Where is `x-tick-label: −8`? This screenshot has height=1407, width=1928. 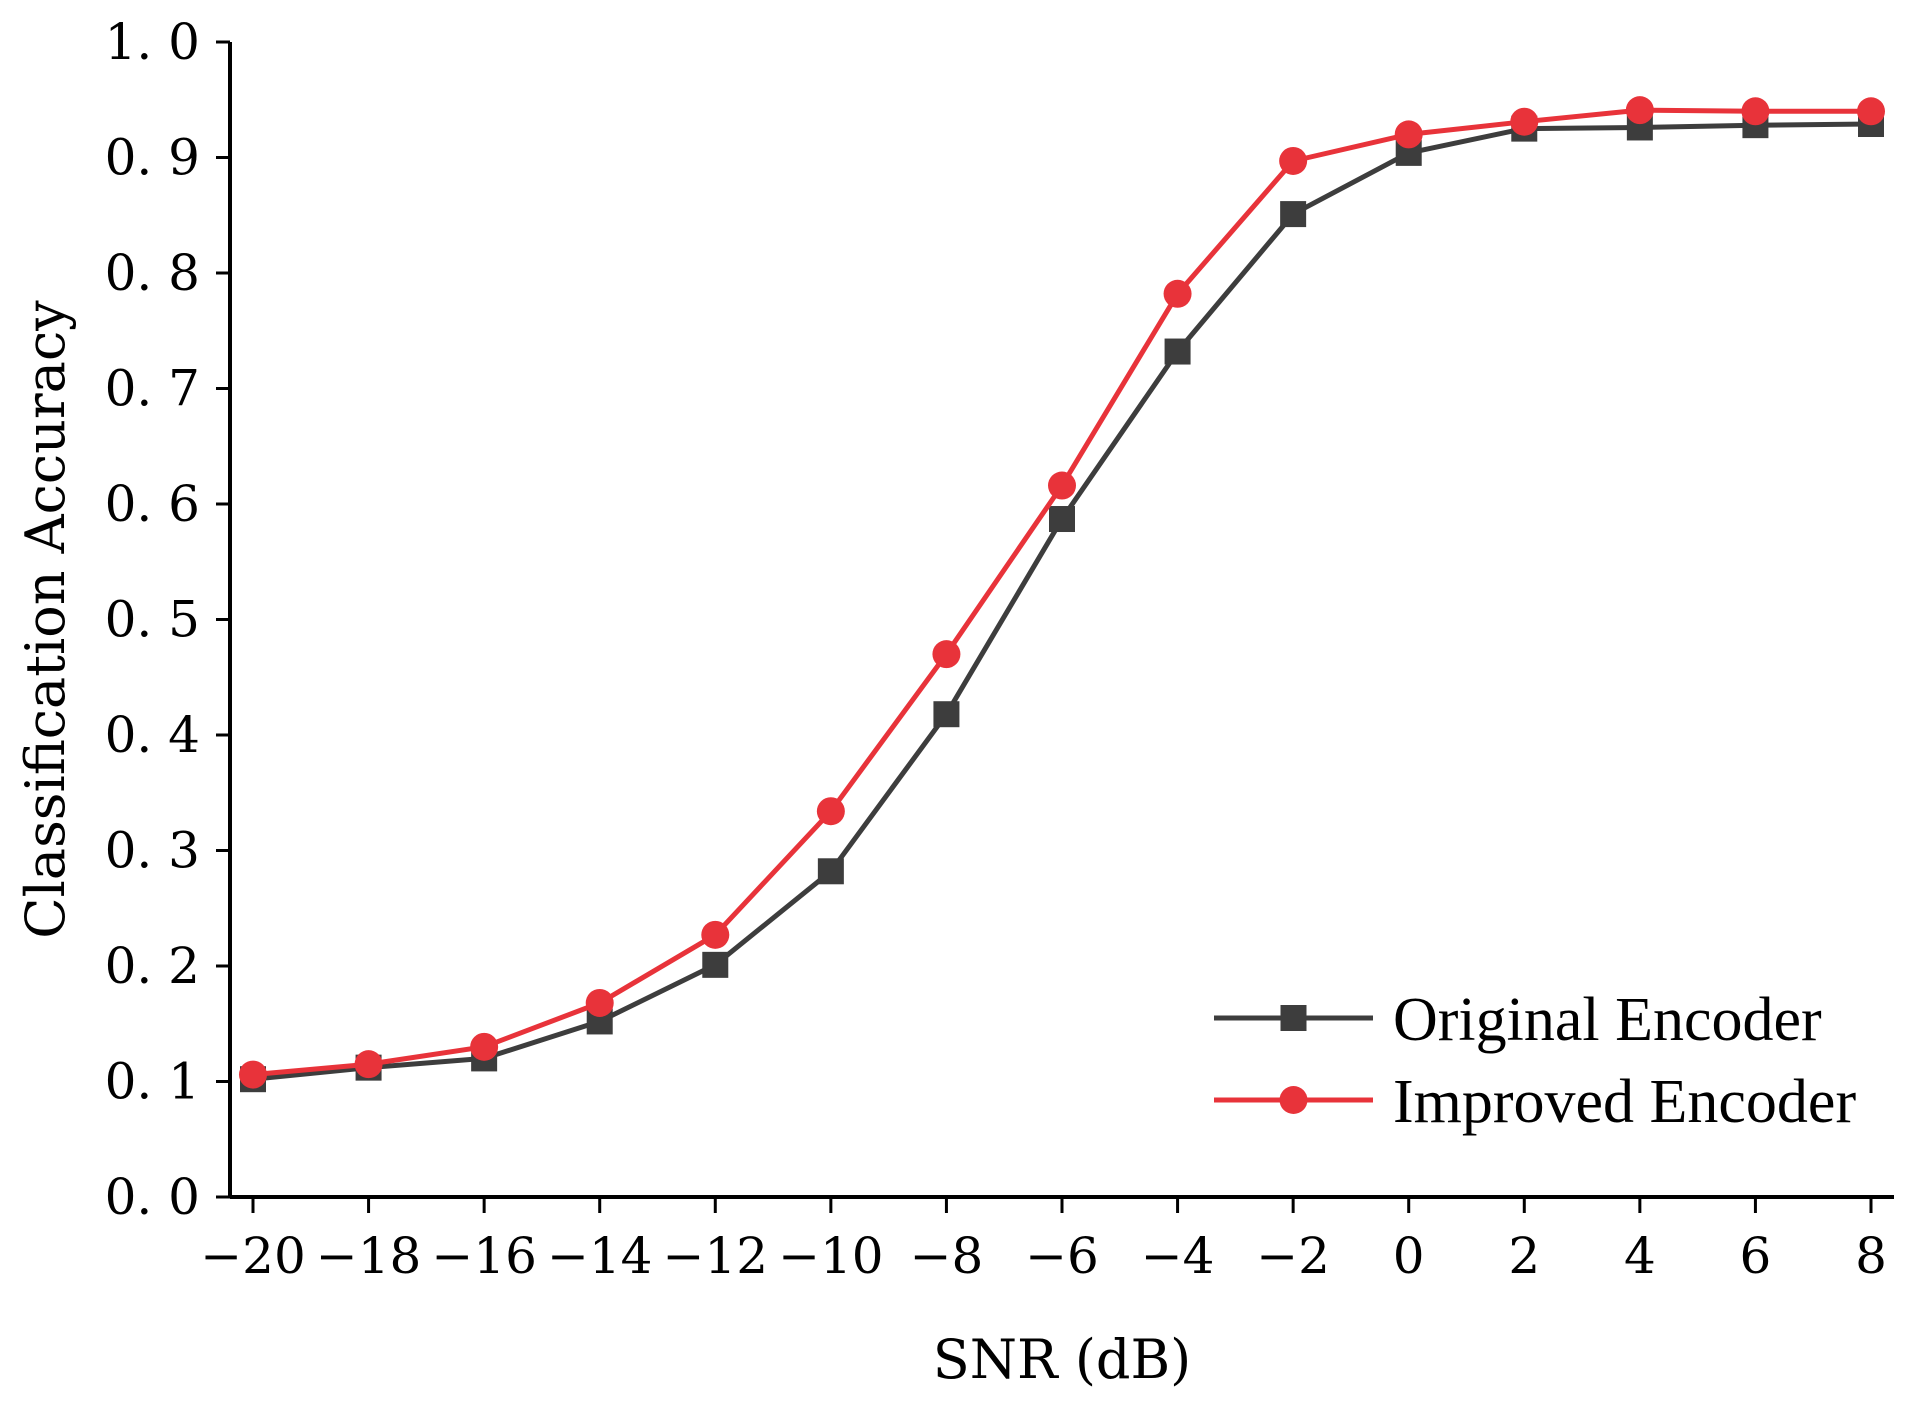 x-tick-label: −8 is located at coordinates (947, 1256).